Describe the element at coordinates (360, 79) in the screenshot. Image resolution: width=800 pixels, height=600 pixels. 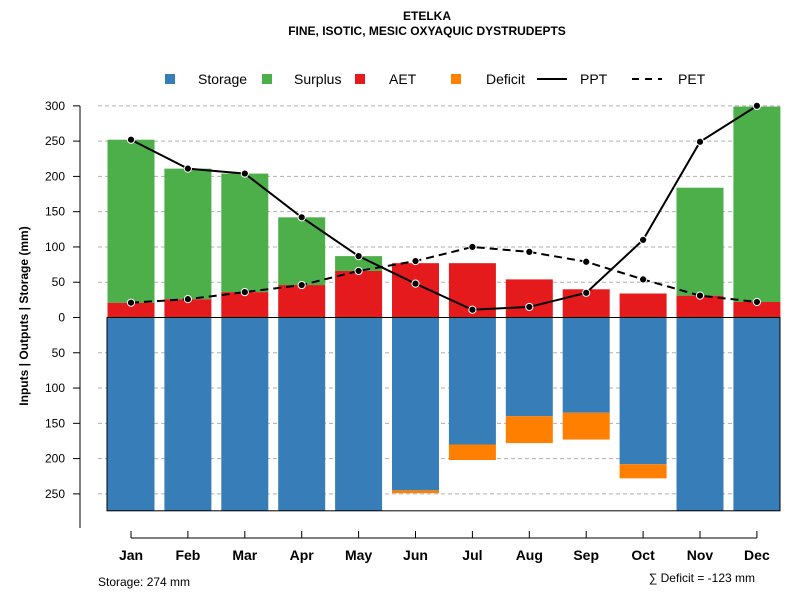
I see `legend-swatch-aet` at that location.